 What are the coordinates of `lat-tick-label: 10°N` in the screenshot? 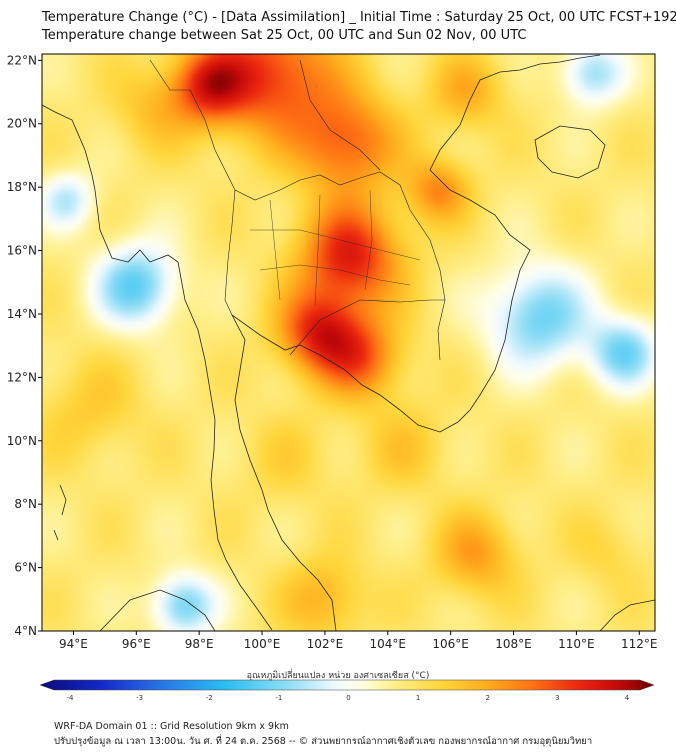 It's located at (22, 441).